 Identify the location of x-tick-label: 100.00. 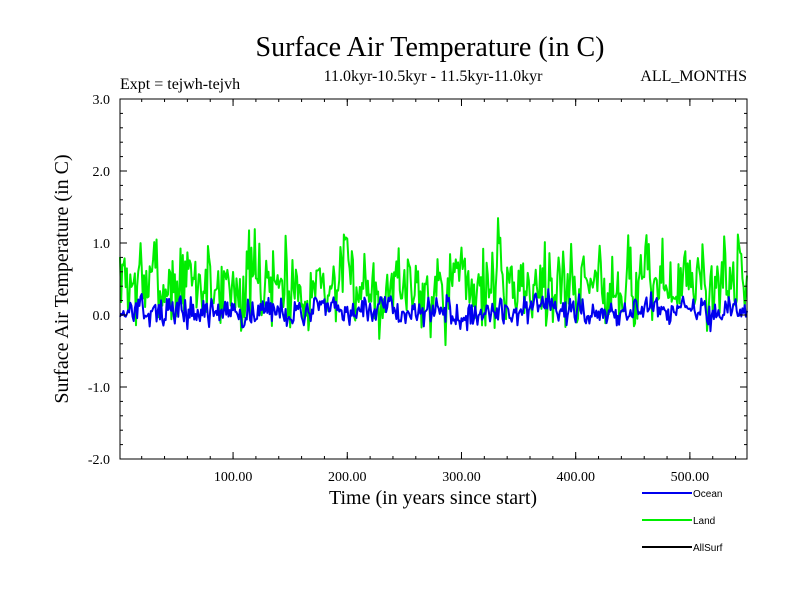
(233, 477).